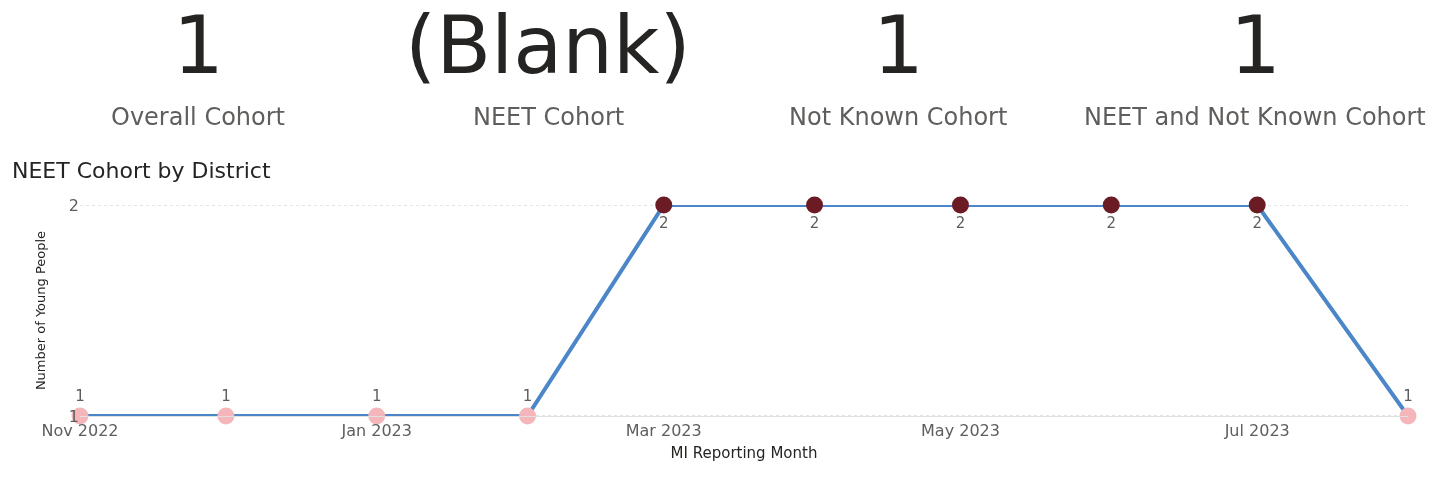 Image resolution: width=1438 pixels, height=478 pixels. What do you see at coordinates (663, 431) in the screenshot?
I see `x-tick-label: Mar 2023` at bounding box center [663, 431].